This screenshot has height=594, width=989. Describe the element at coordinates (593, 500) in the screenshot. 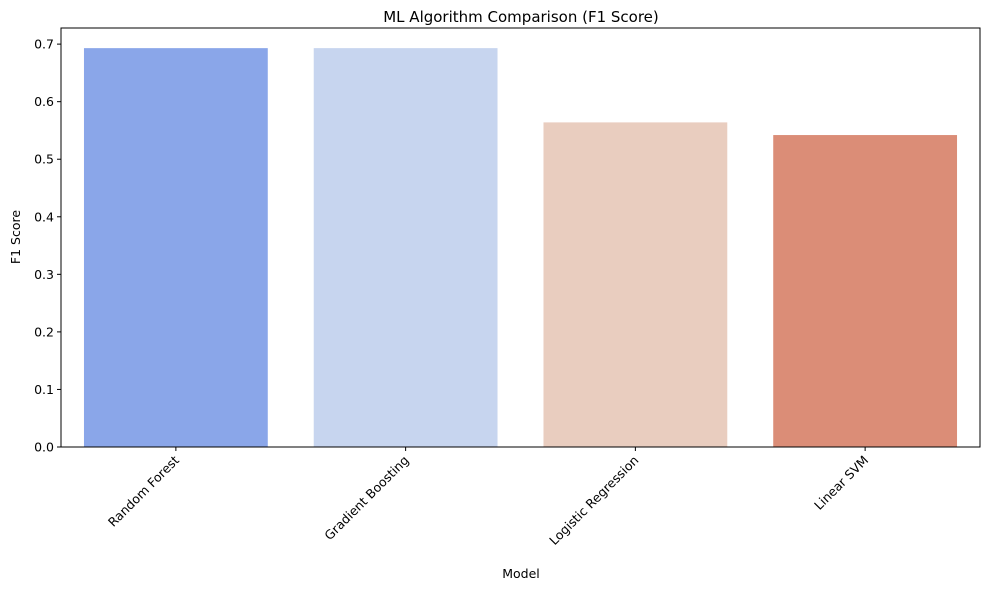

I see `x-tick-label: Logistic Regression` at that location.